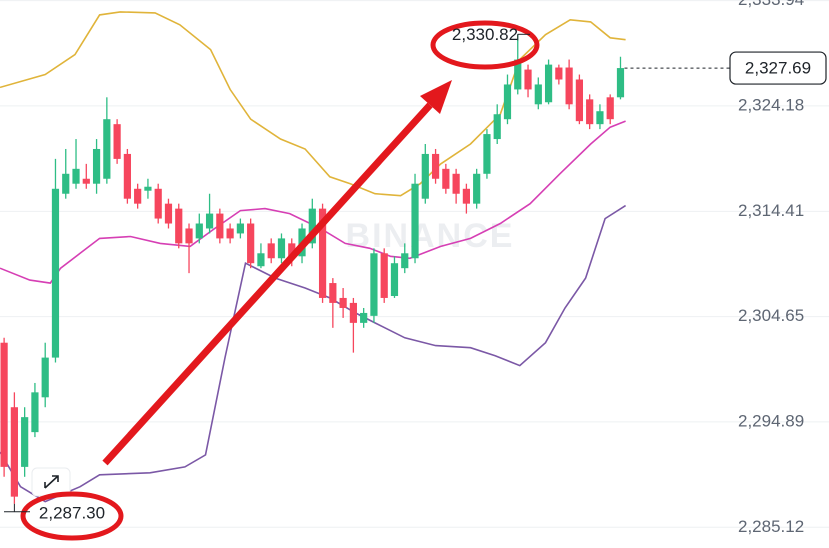  What do you see at coordinates (485, 45) in the screenshot?
I see `high-circle` at bounding box center [485, 45].